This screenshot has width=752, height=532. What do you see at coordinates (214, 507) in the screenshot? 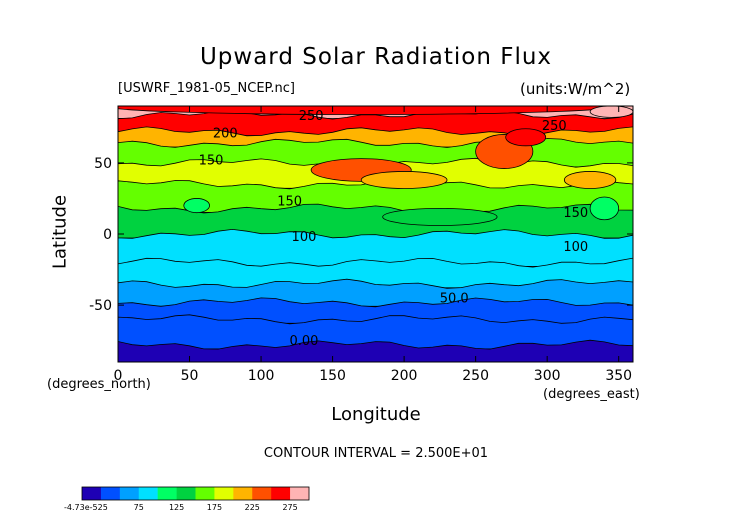
I see `colorbar-tick-label: 175` at bounding box center [214, 507].